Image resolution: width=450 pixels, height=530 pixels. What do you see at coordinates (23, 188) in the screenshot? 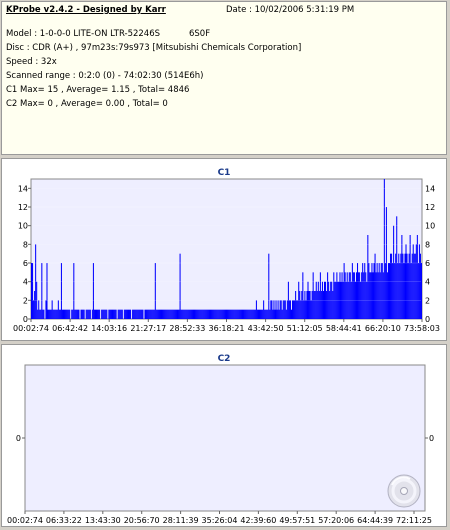
I see `c1-ytick-left: 14` at bounding box center [23, 188].